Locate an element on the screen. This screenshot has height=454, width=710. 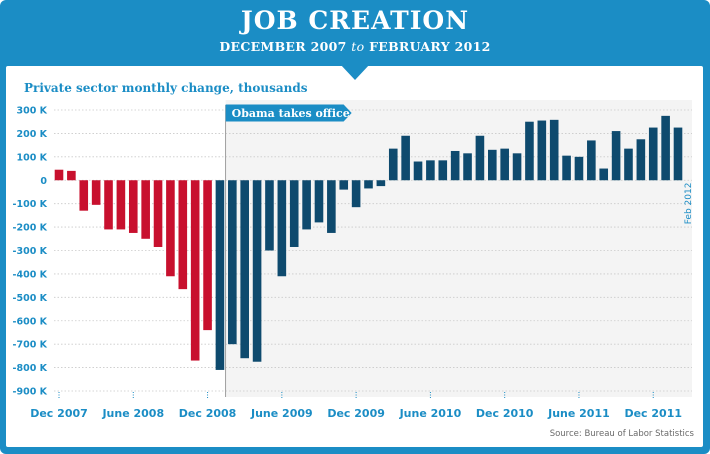
y-tick-label: 300 K is located at coordinates (32, 111).